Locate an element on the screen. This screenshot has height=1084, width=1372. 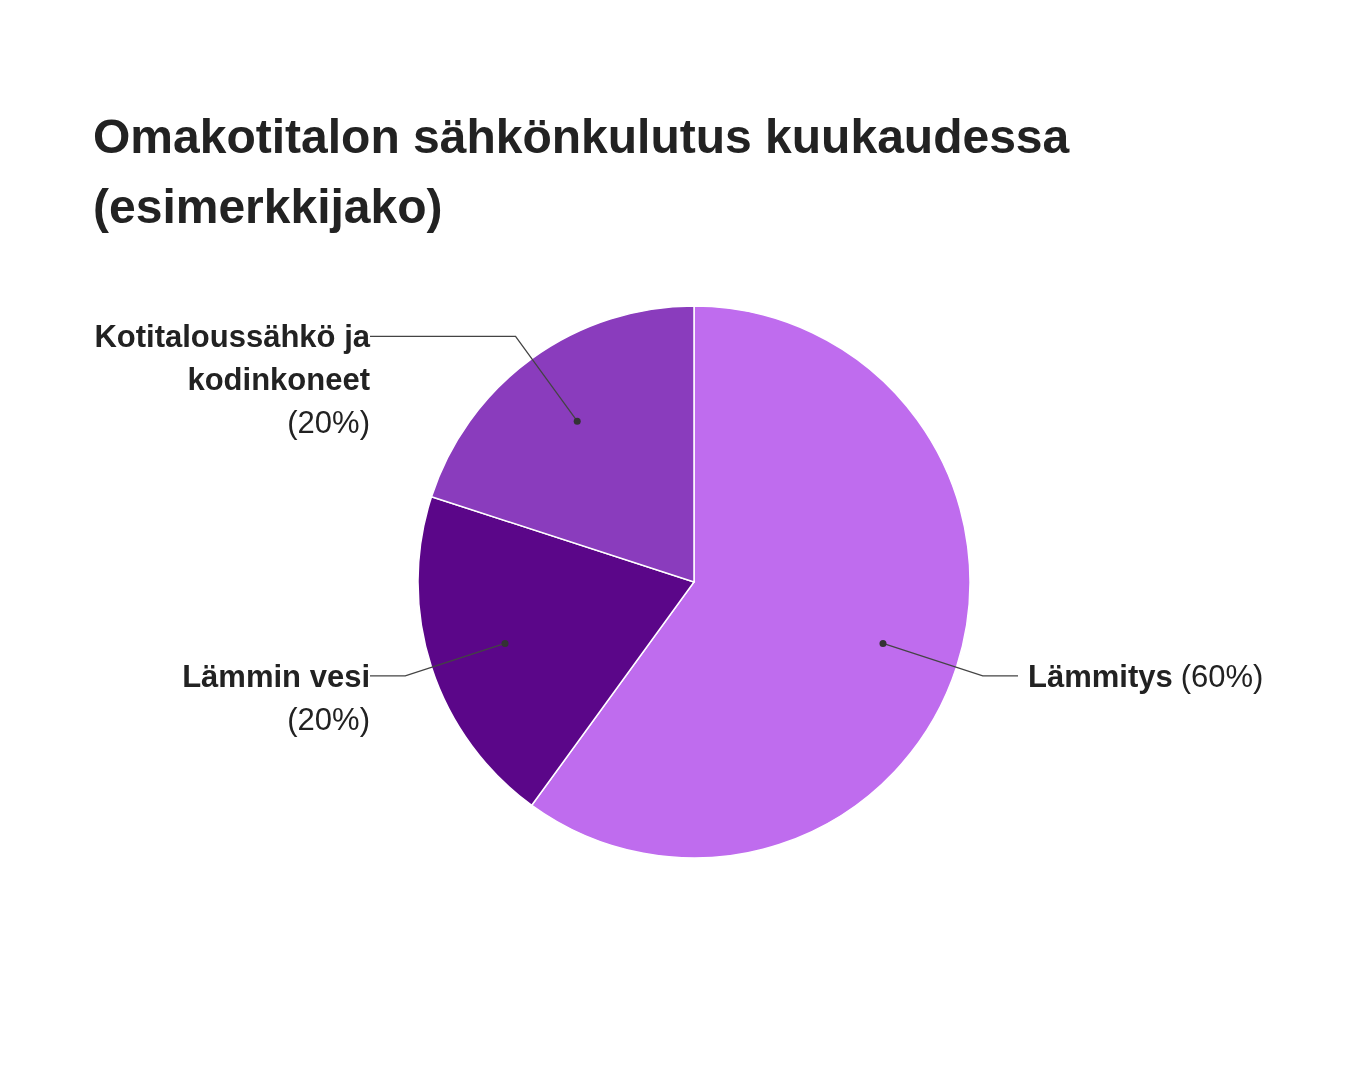
slice-label: Lämmin vesi is located at coordinates (276, 676).